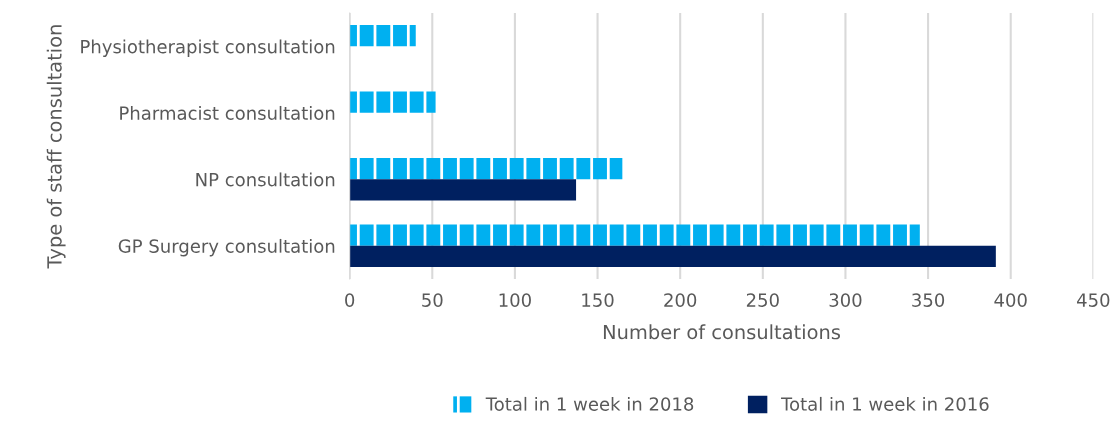  What do you see at coordinates (1010, 300) in the screenshot?
I see `x-tick-label: 400` at bounding box center [1010, 300].